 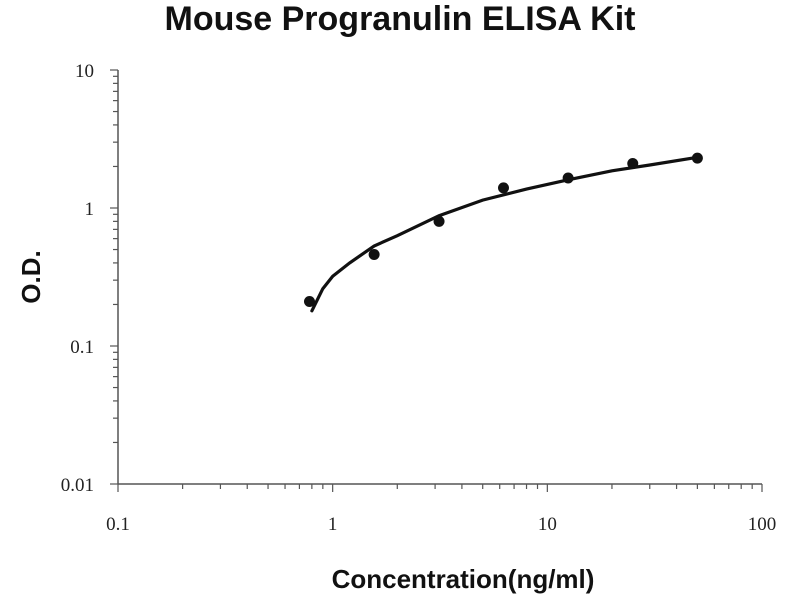 What do you see at coordinates (547, 524) in the screenshot?
I see `x-tick-label: 10` at bounding box center [547, 524].